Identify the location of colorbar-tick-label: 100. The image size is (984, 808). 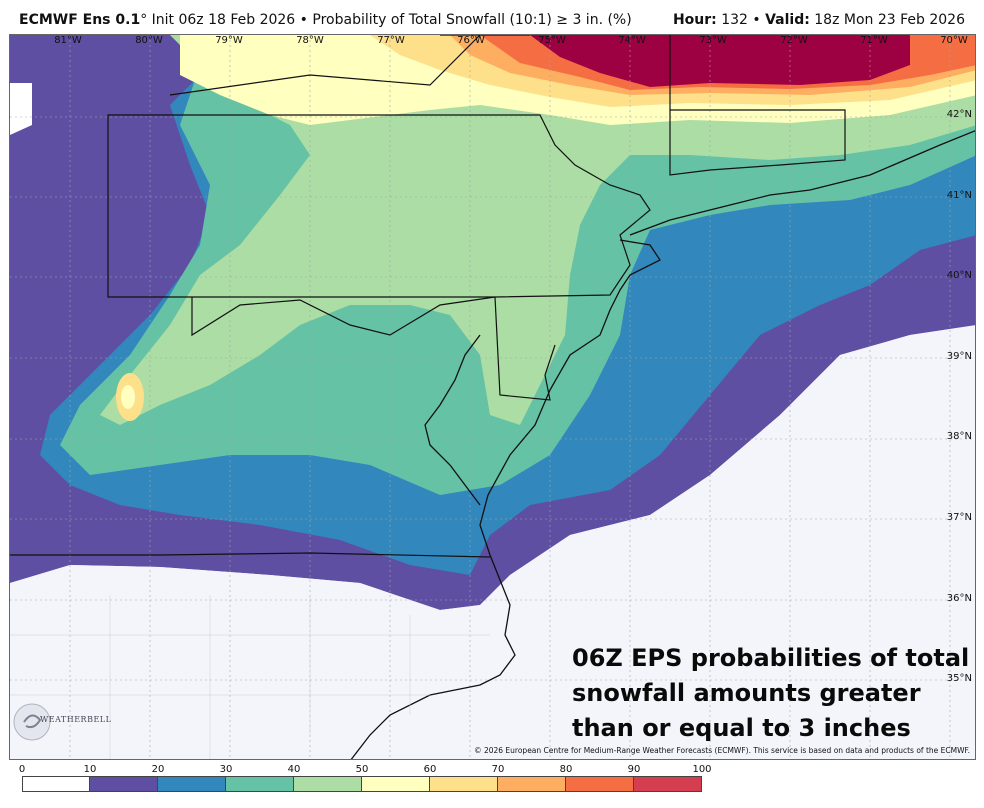
(702, 769).